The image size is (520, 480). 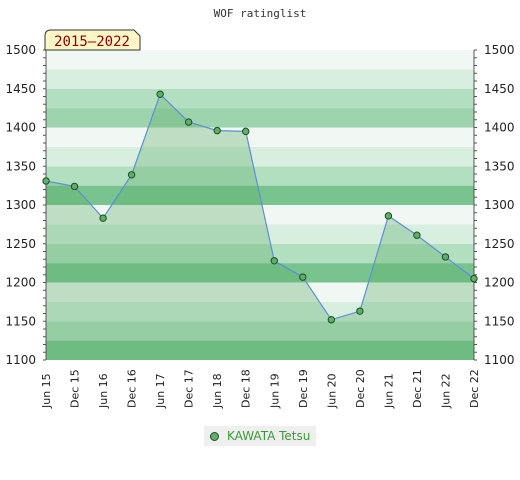 What do you see at coordinates (274, 391) in the screenshot?
I see `x-tick-label: Jun 19` at bounding box center [274, 391].